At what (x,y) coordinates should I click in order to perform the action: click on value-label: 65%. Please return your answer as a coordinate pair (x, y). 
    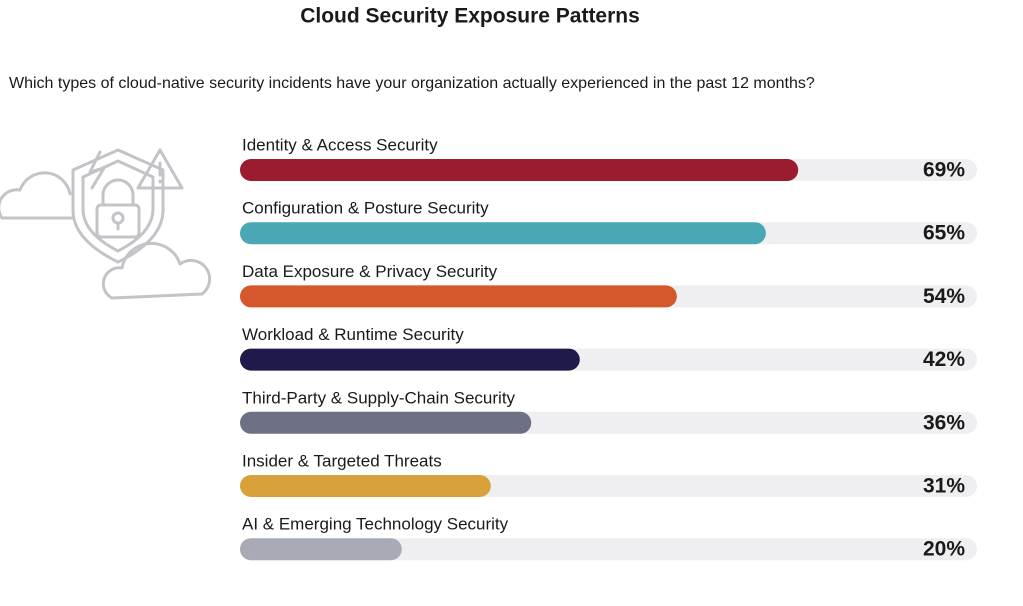
    Looking at the image, I should click on (944, 233).